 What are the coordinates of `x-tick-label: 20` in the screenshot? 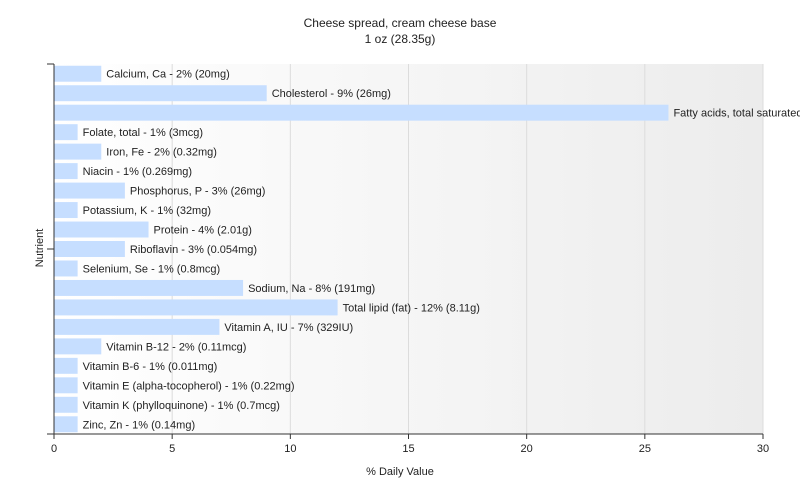 It's located at (527, 449).